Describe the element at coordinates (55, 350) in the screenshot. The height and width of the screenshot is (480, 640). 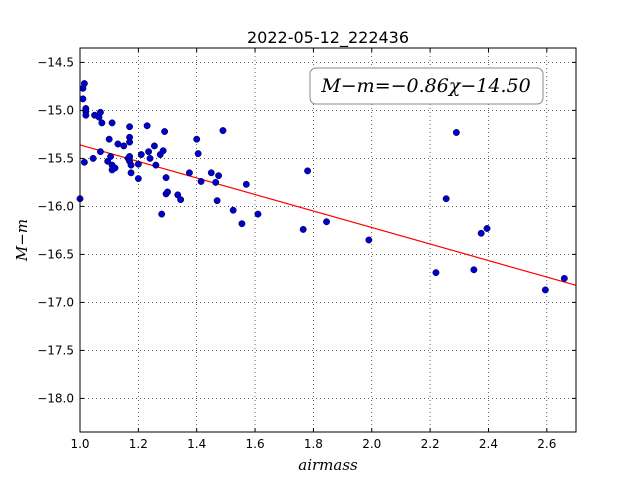
I see `y-tick-label: −17.5` at that location.